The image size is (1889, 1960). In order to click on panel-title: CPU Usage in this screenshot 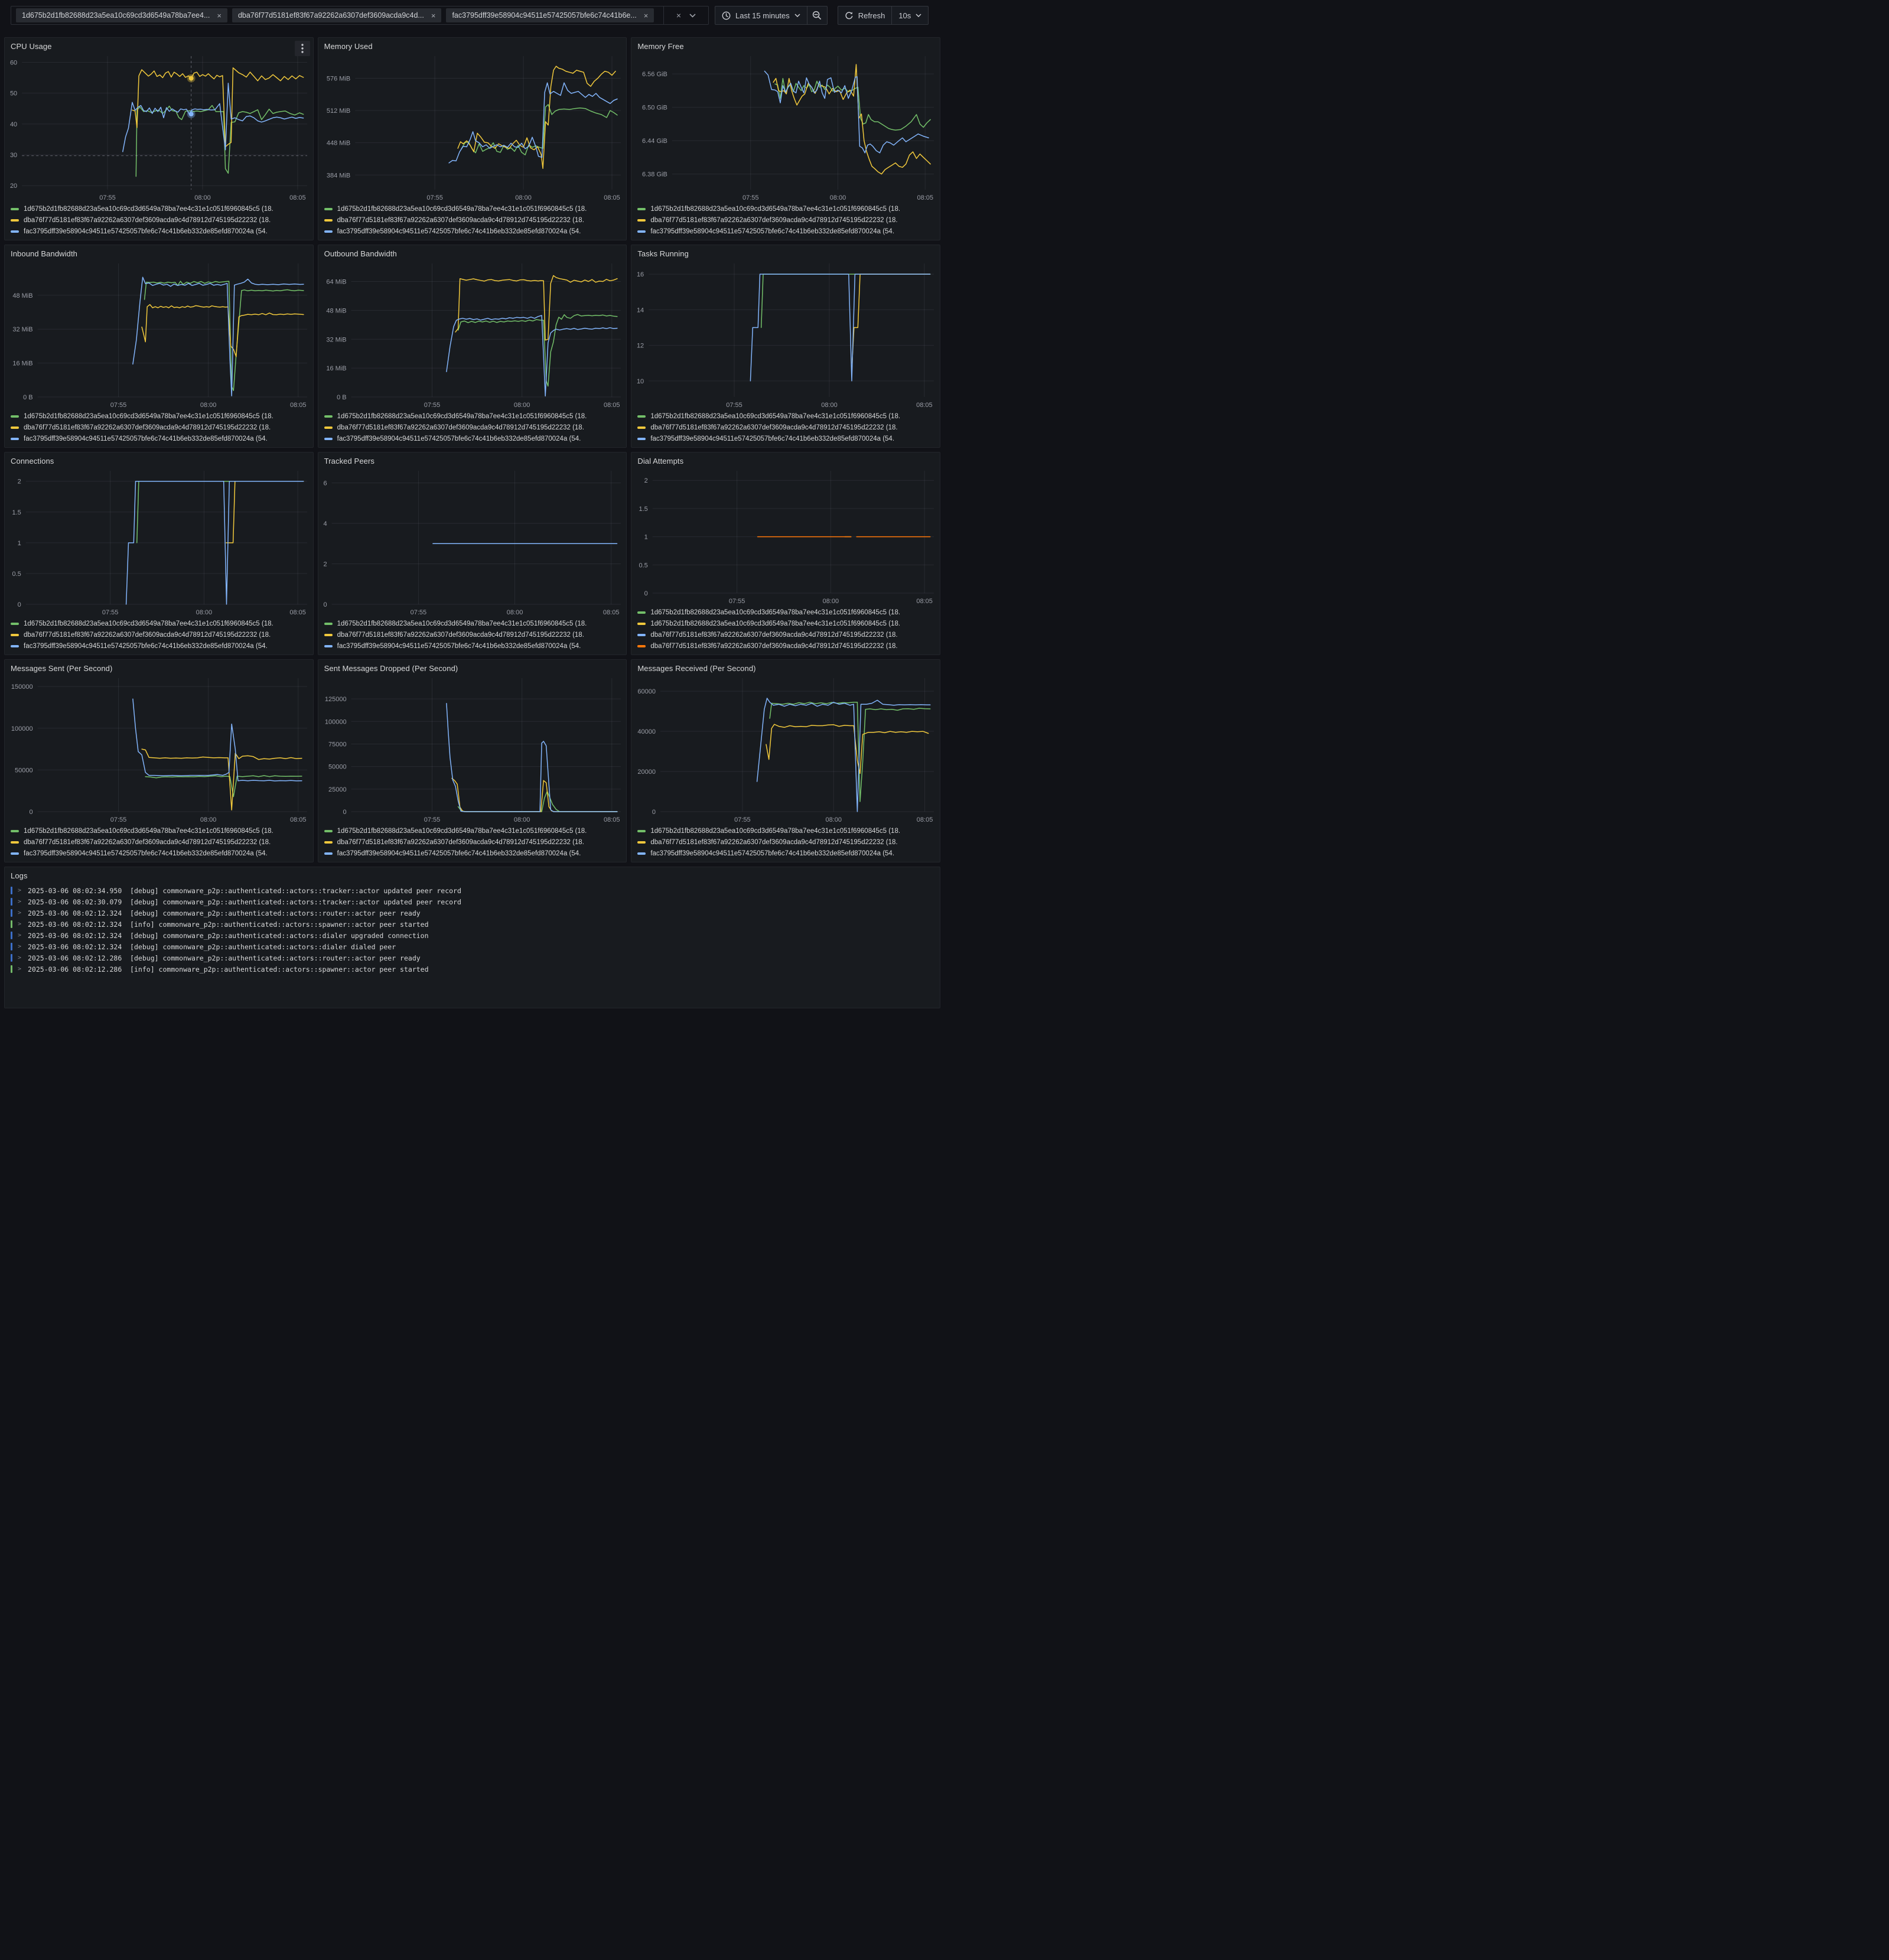, I will do `click(32, 46)`.